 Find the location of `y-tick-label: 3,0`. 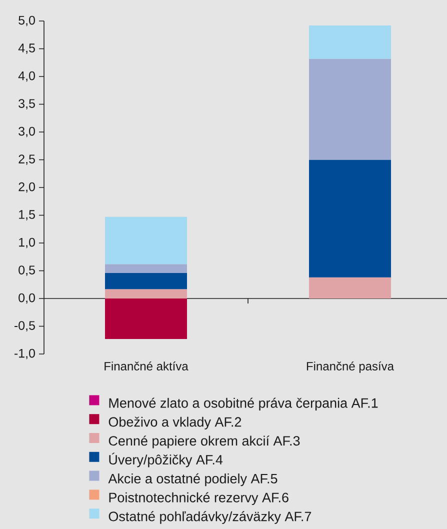

y-tick-label: 3,0 is located at coordinates (26, 132).